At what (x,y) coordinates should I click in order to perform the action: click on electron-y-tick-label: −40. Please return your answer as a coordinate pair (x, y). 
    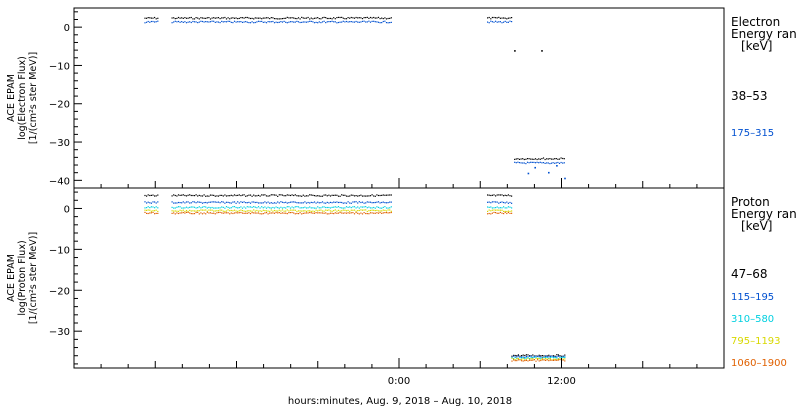
    Looking at the image, I should click on (59, 181).